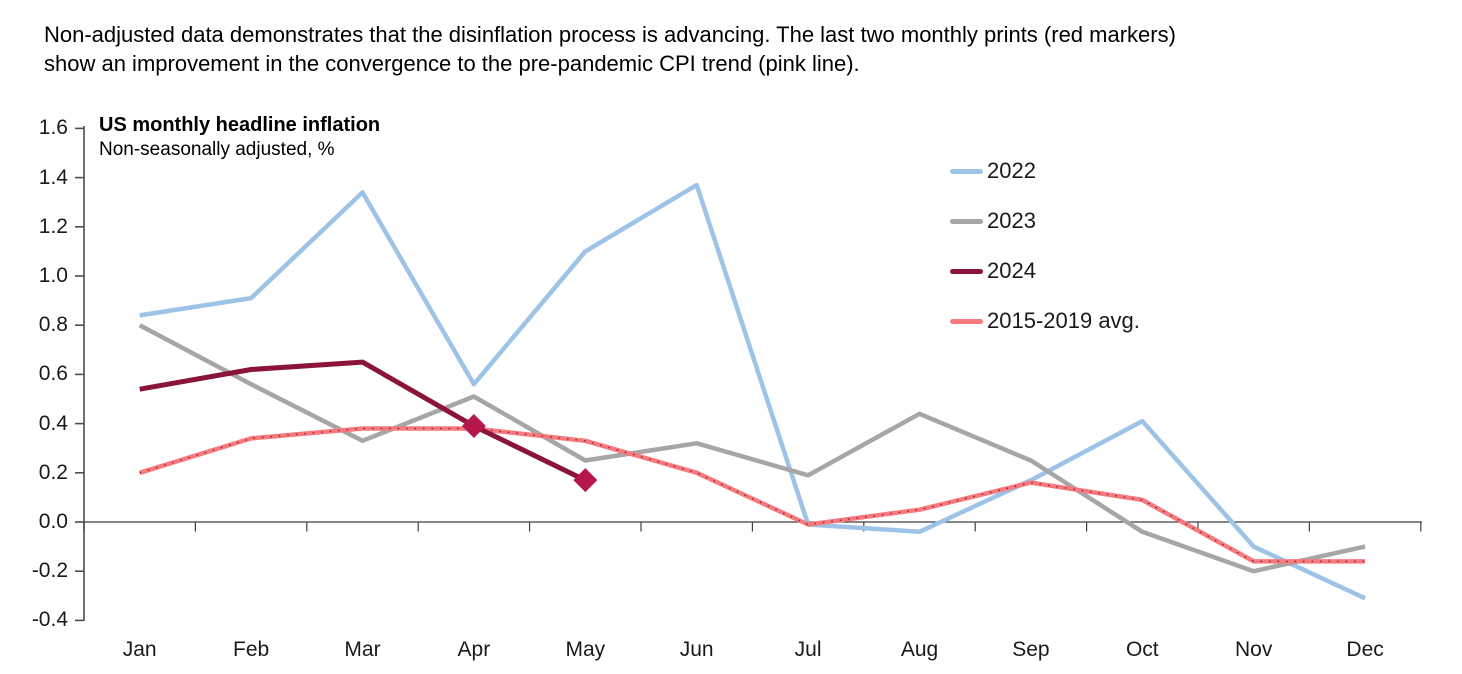  What do you see at coordinates (1011, 270) in the screenshot?
I see `legend-label-2024: 2024` at bounding box center [1011, 270].